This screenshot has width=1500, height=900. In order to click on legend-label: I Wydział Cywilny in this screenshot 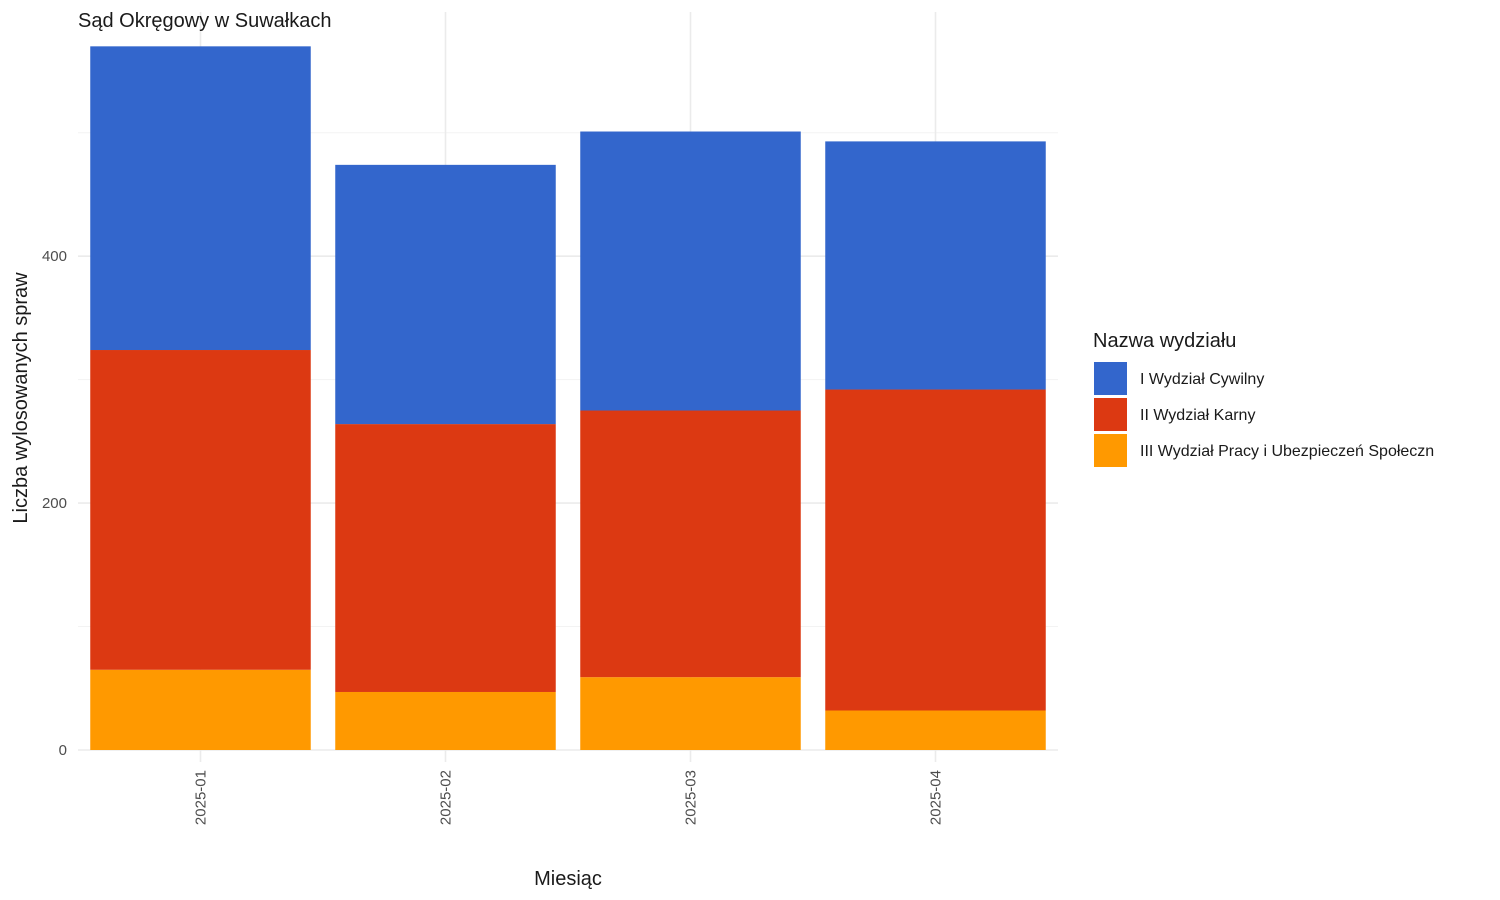, I will do `click(1202, 379)`.